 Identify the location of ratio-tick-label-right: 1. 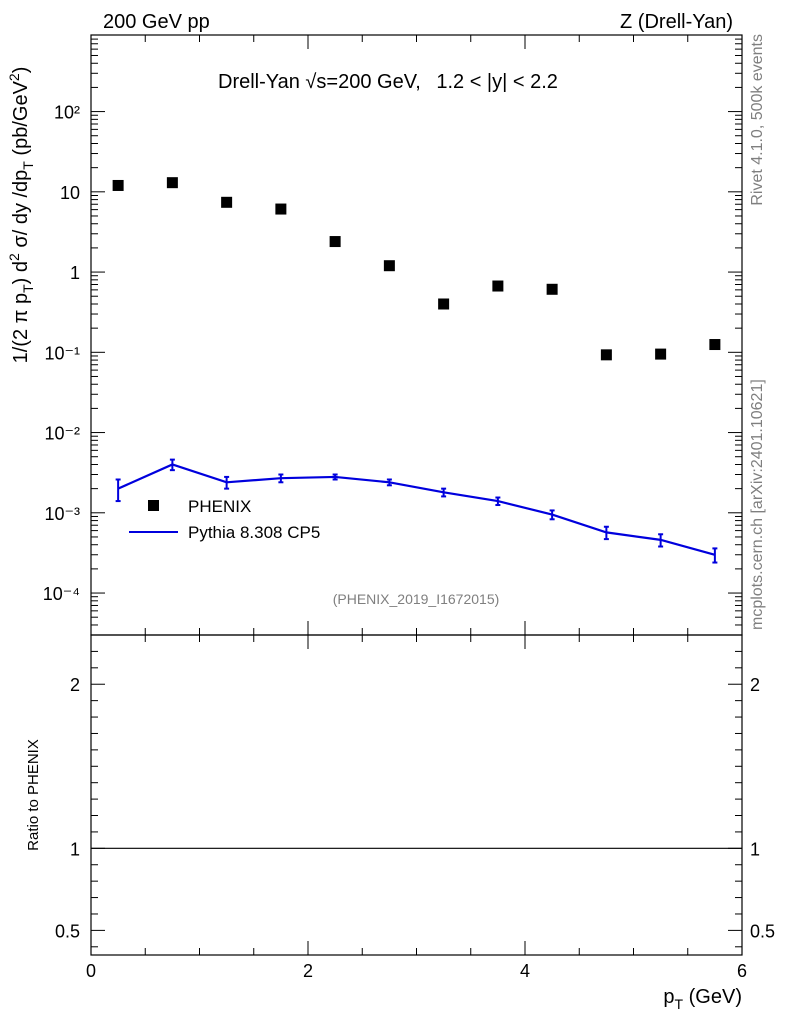
(755, 849).